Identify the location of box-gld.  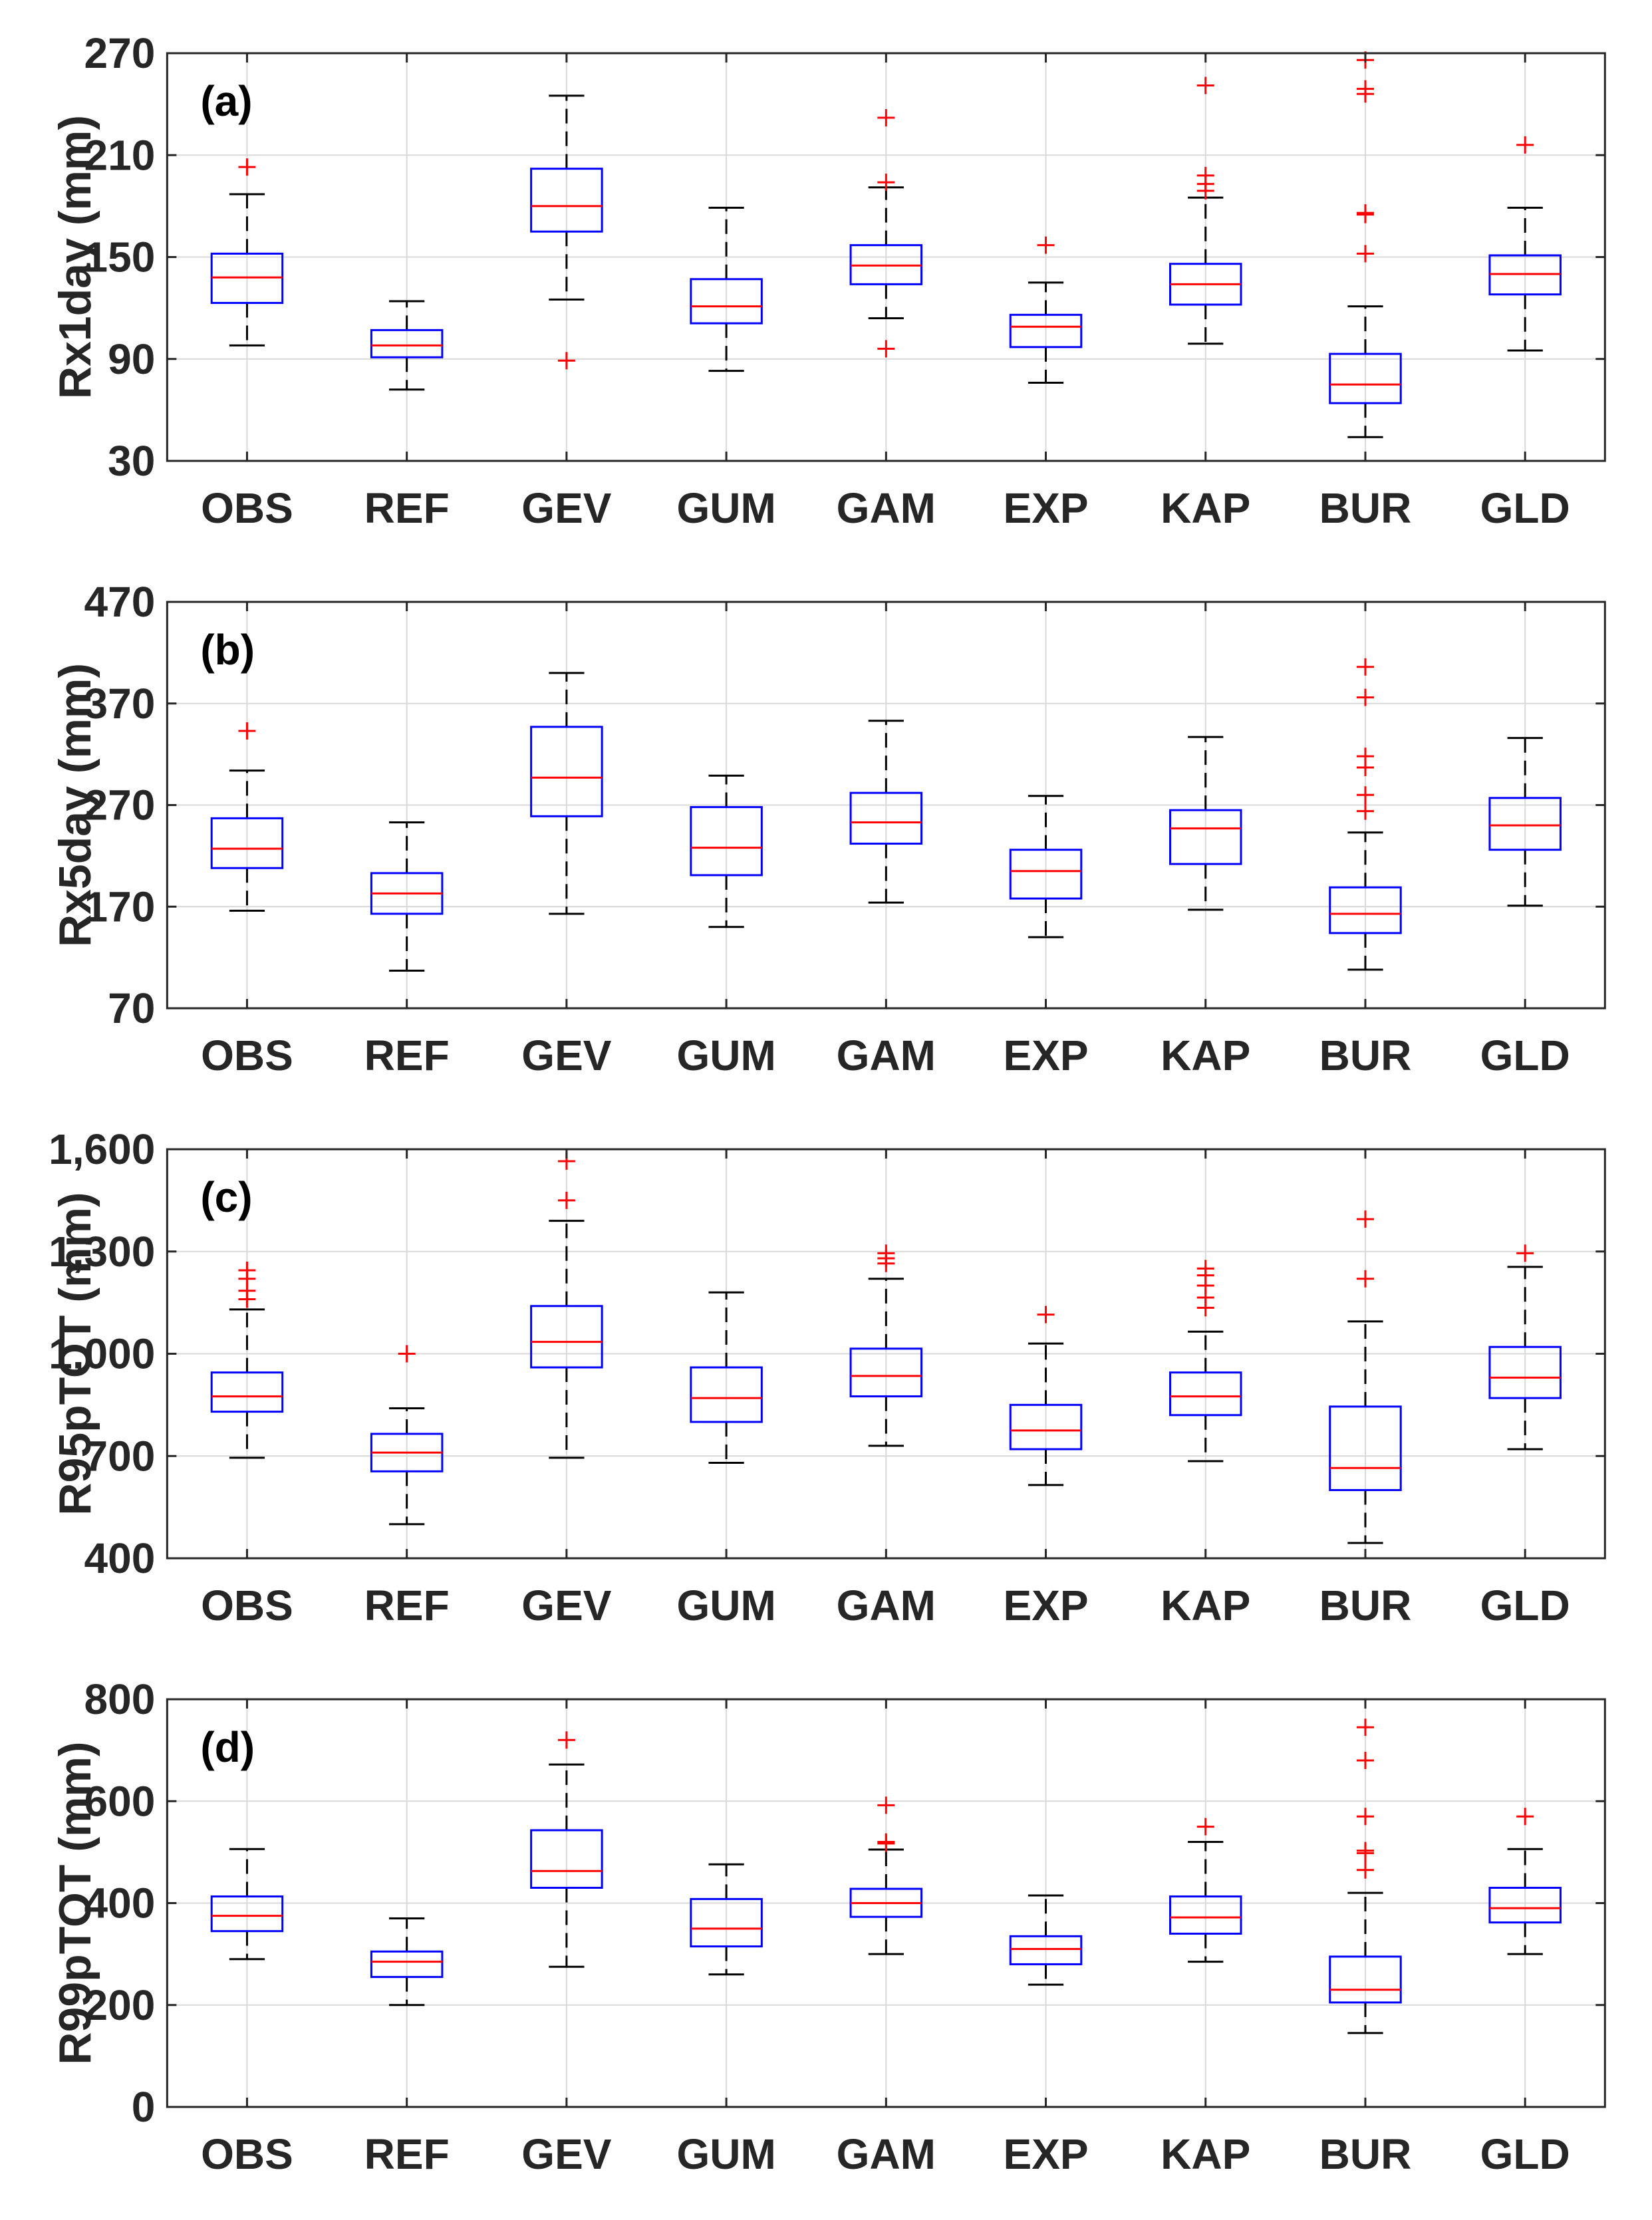
(1525, 244).